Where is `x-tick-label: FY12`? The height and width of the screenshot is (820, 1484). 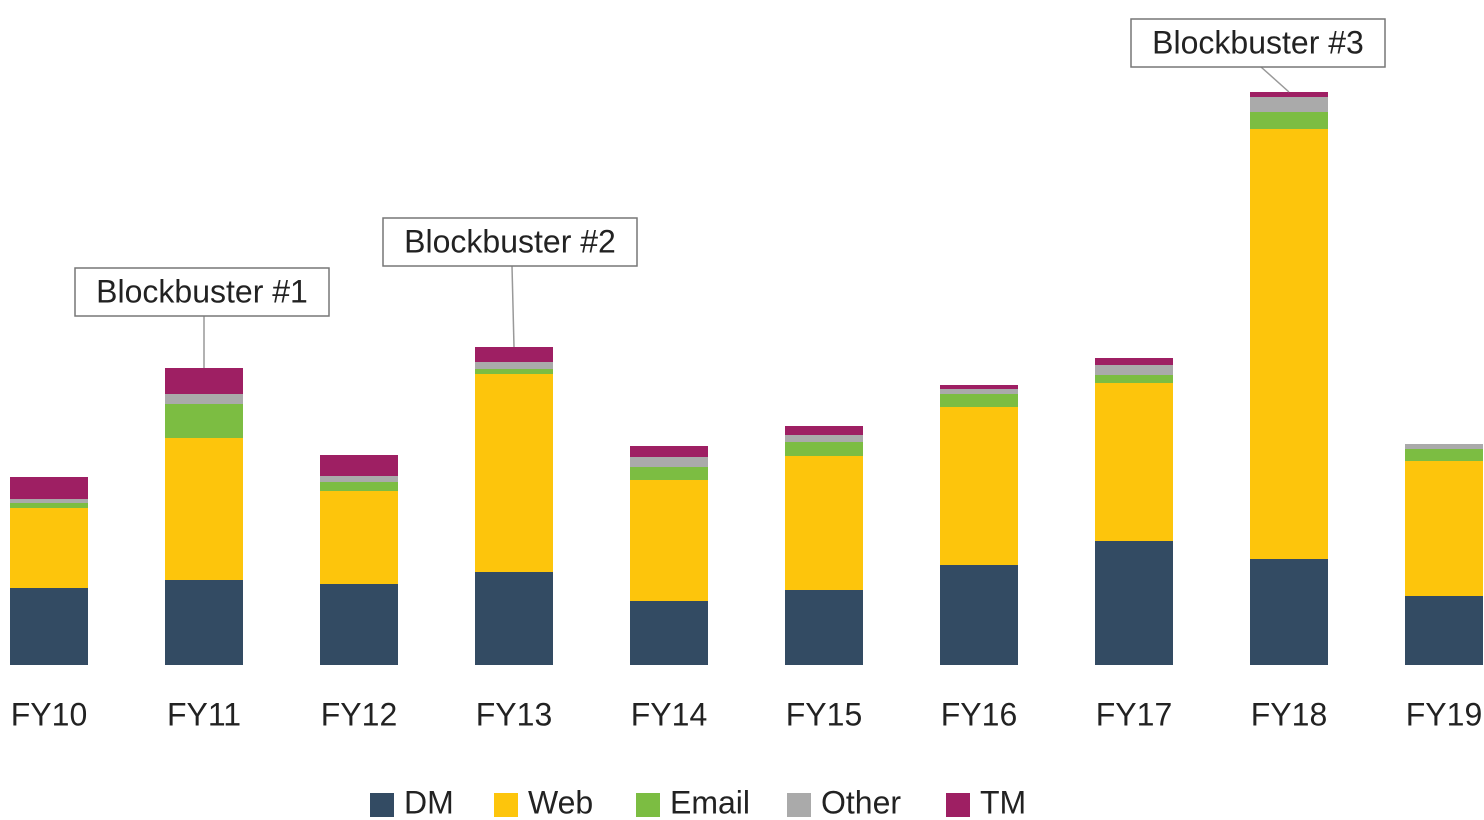 x-tick-label: FY12 is located at coordinates (359, 714).